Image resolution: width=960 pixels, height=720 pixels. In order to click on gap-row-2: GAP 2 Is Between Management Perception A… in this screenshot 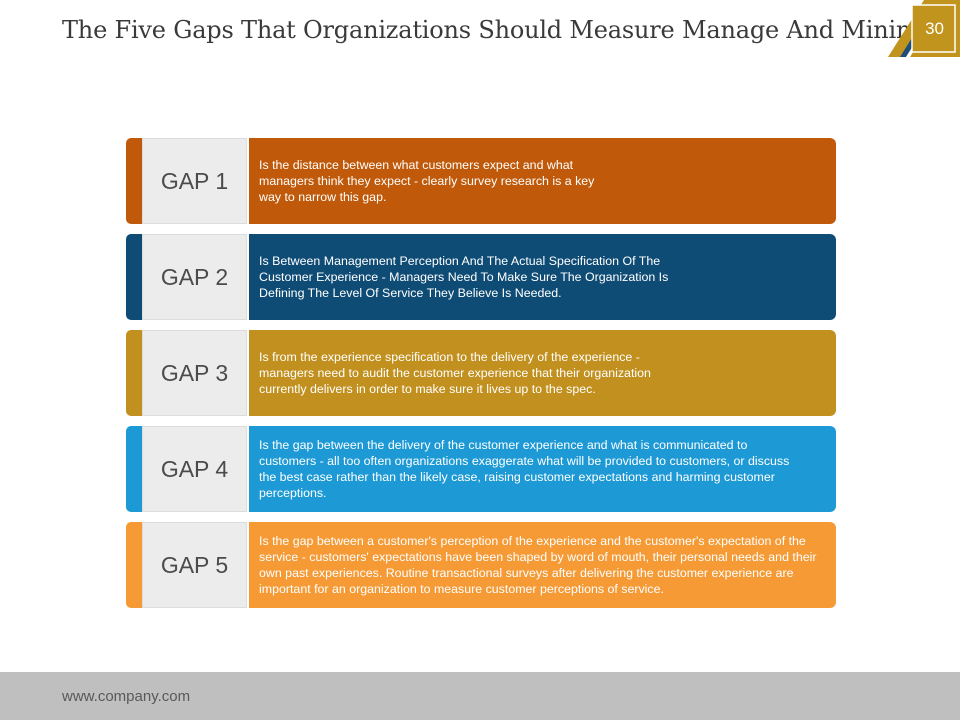, I will do `click(481, 277)`.